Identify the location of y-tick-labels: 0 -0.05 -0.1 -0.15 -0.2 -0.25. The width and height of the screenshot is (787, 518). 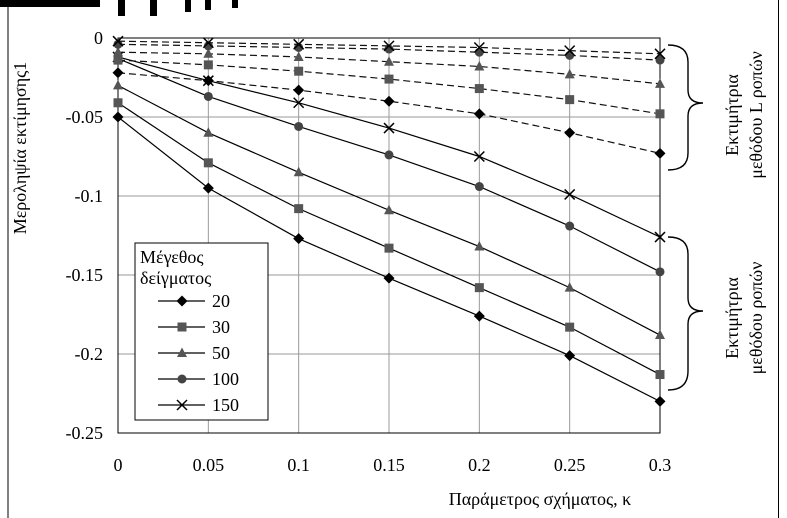
(85, 235).